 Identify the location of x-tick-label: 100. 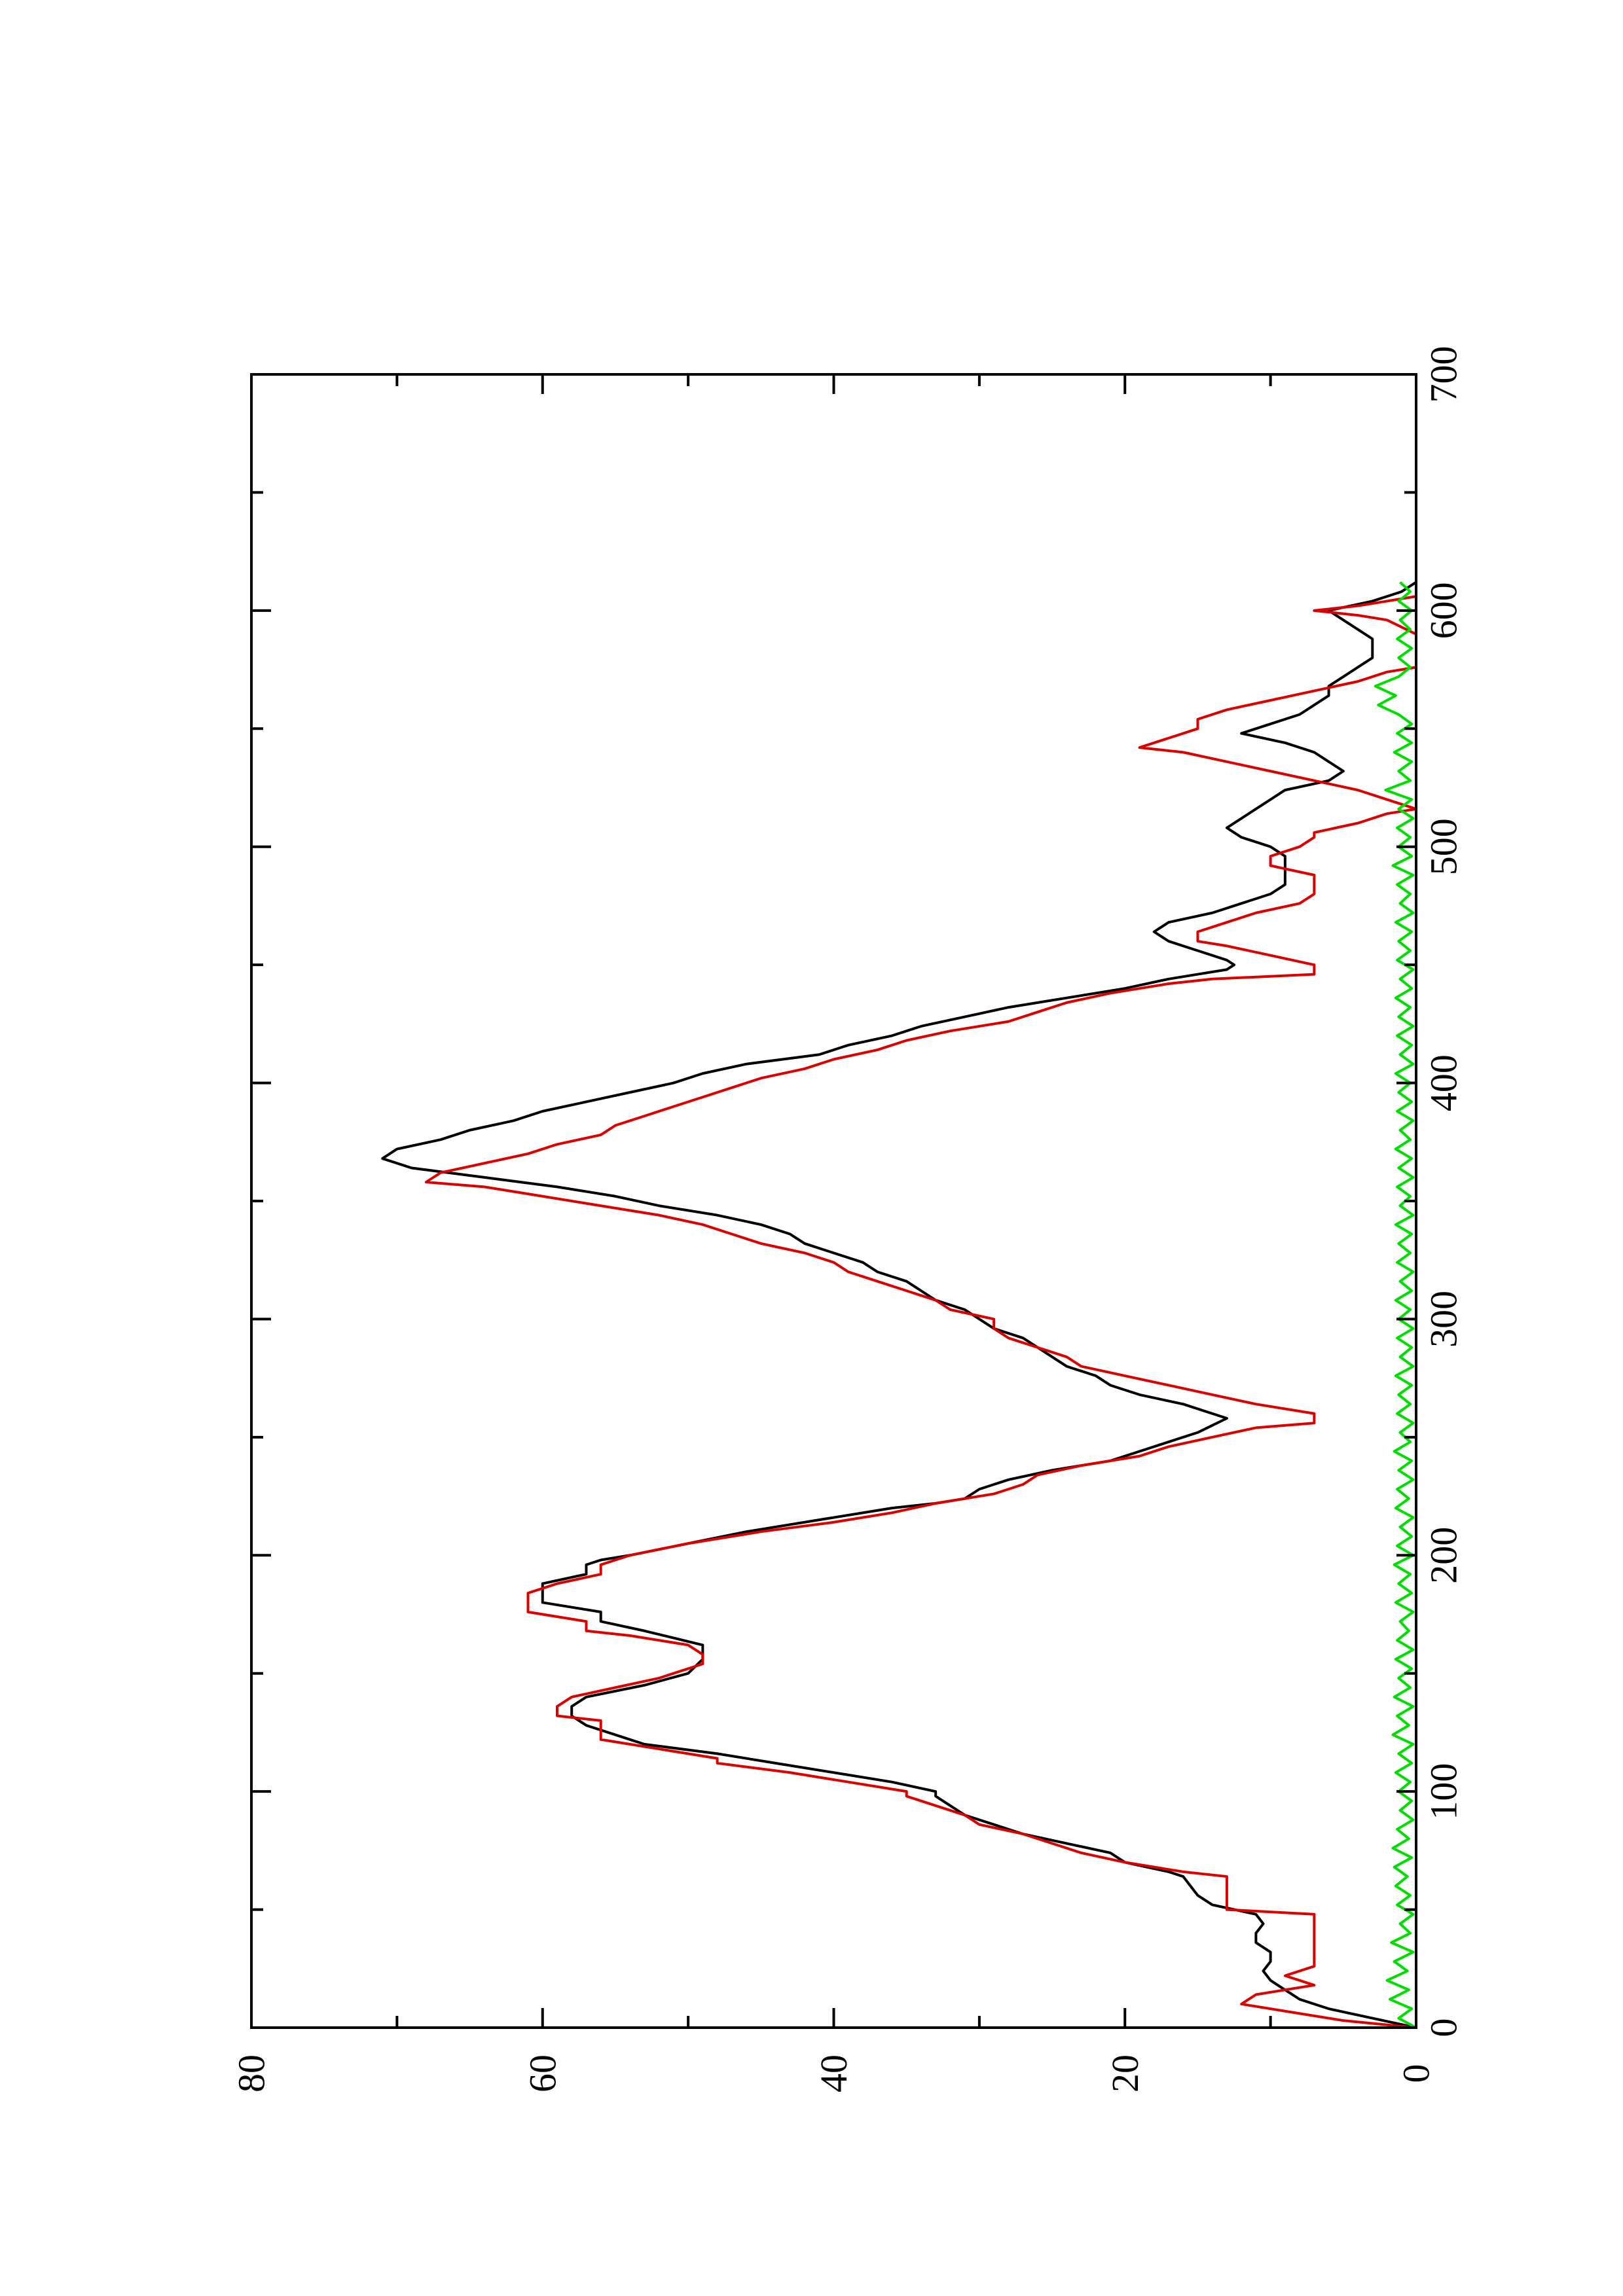
(1444, 1791).